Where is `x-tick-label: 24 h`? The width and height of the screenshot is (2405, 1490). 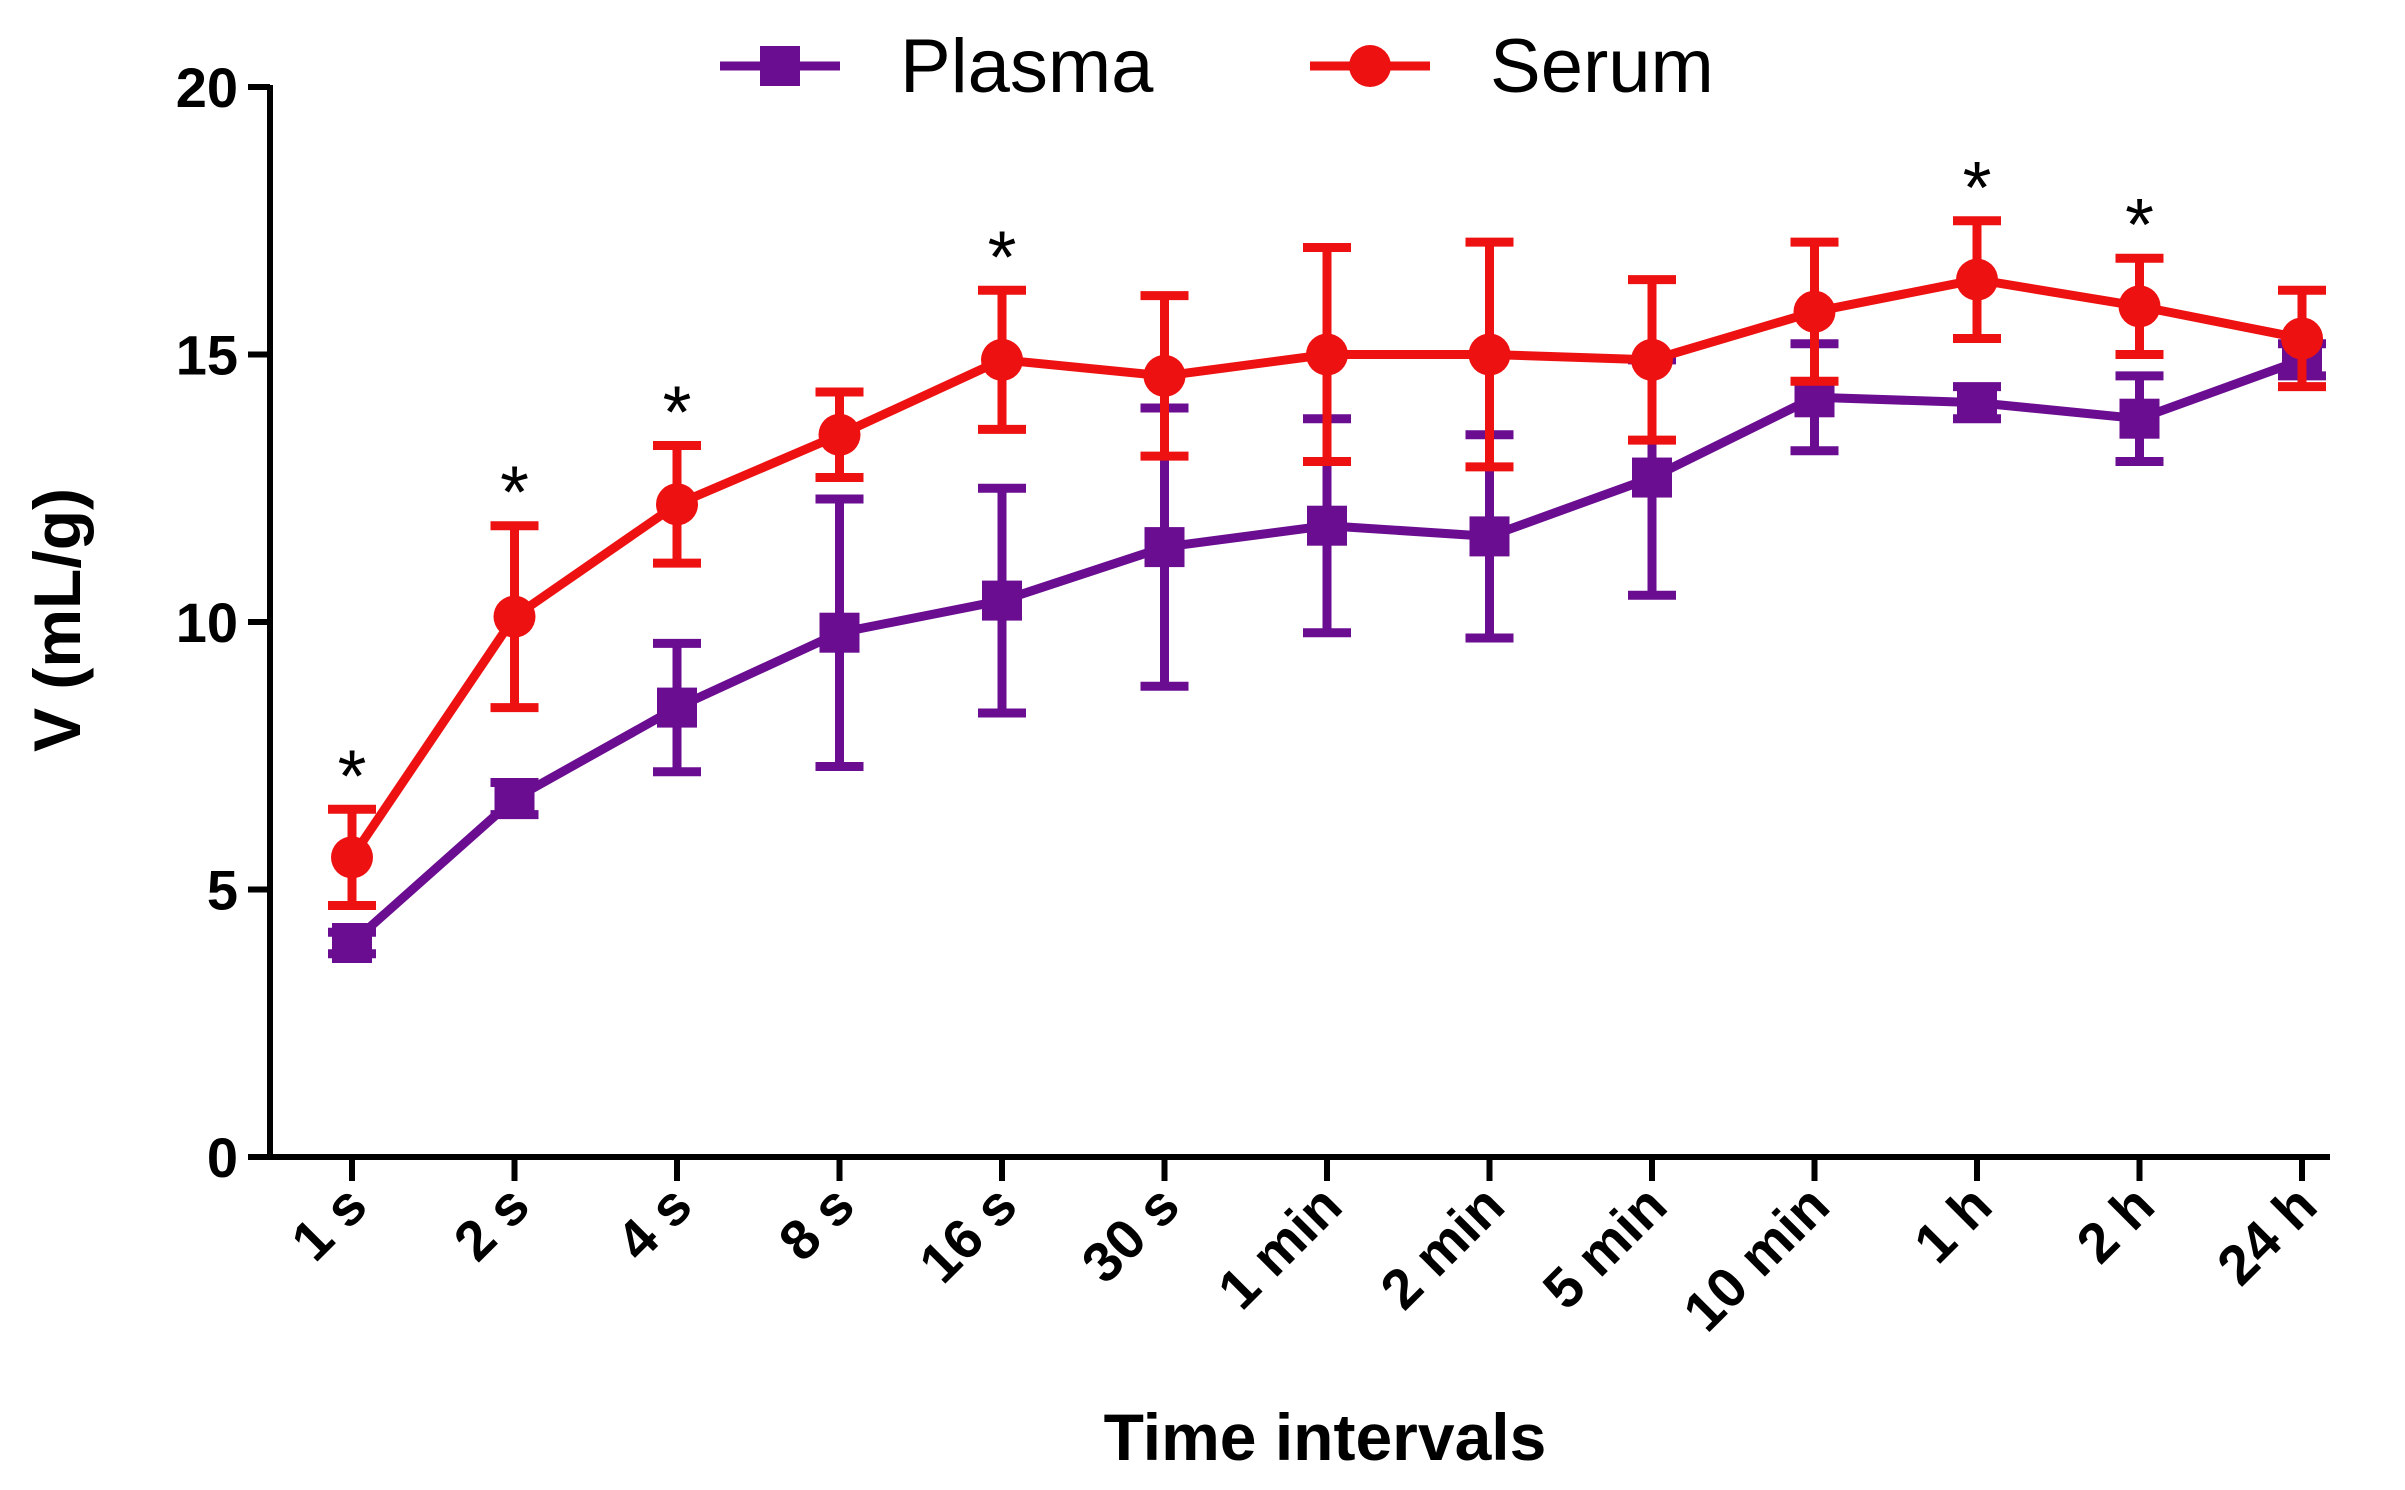 x-tick-label: 24 h is located at coordinates (2267, 1235).